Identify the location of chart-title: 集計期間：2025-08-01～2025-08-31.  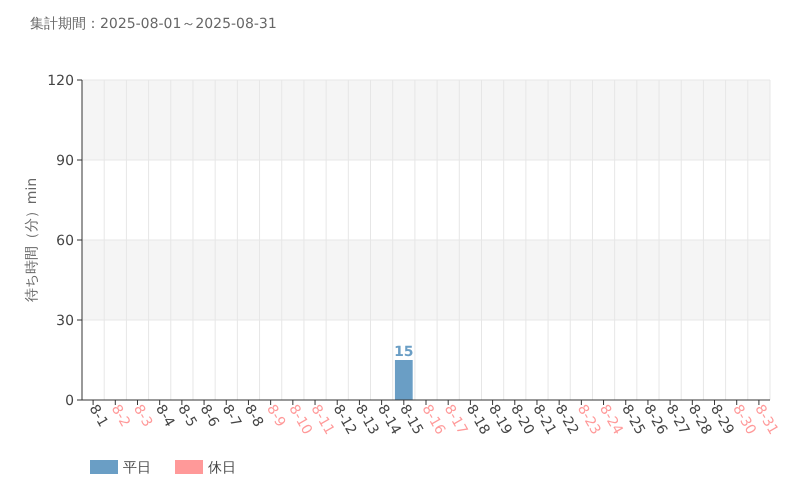
(153, 24).